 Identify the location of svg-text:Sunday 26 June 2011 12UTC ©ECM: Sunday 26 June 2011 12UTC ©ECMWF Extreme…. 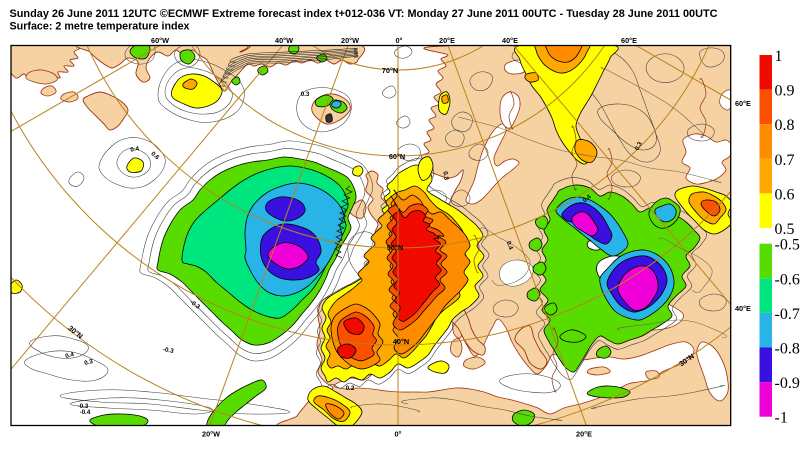
(364, 14).